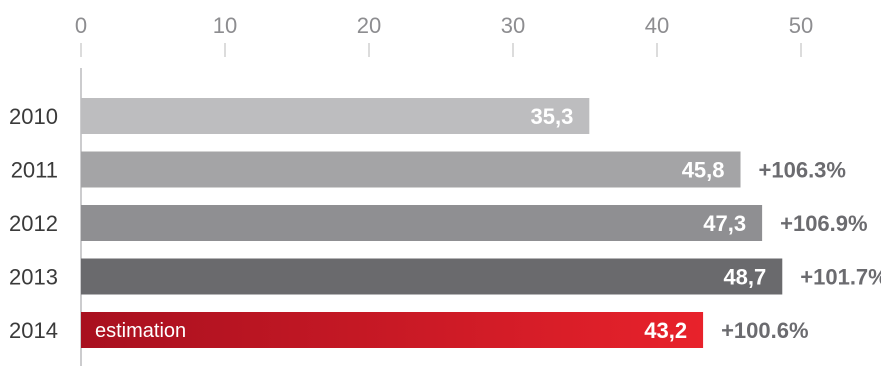  What do you see at coordinates (823, 223) in the screenshot?
I see `change-label: +106.9%` at bounding box center [823, 223].